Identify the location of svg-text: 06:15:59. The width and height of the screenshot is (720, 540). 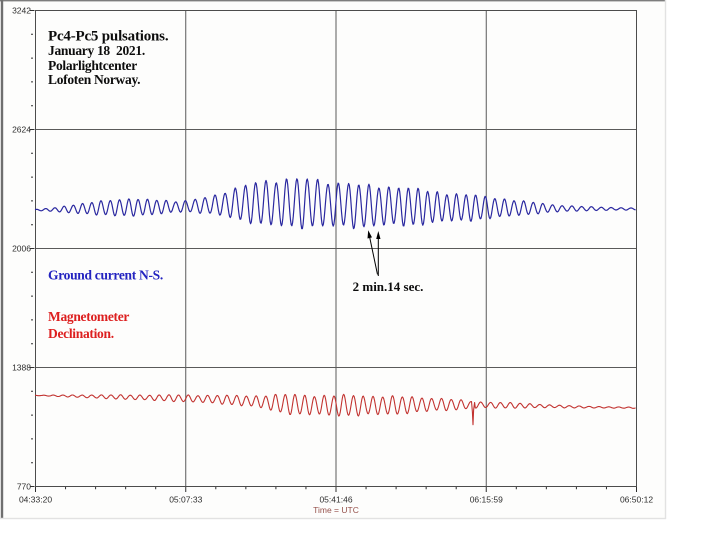
(486, 500).